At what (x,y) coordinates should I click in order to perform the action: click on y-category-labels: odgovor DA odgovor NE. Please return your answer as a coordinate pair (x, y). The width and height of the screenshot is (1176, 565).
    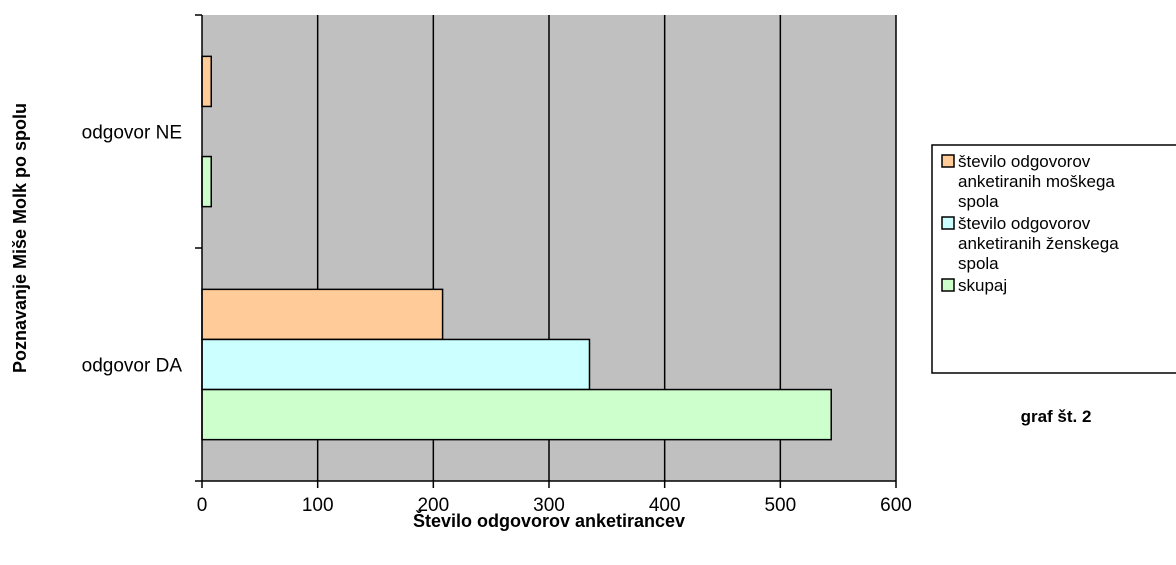
    Looking at the image, I should click on (132, 250).